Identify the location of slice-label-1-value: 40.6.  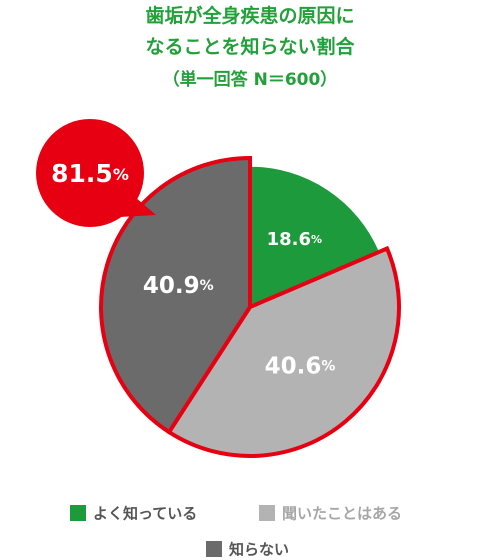
(293, 366).